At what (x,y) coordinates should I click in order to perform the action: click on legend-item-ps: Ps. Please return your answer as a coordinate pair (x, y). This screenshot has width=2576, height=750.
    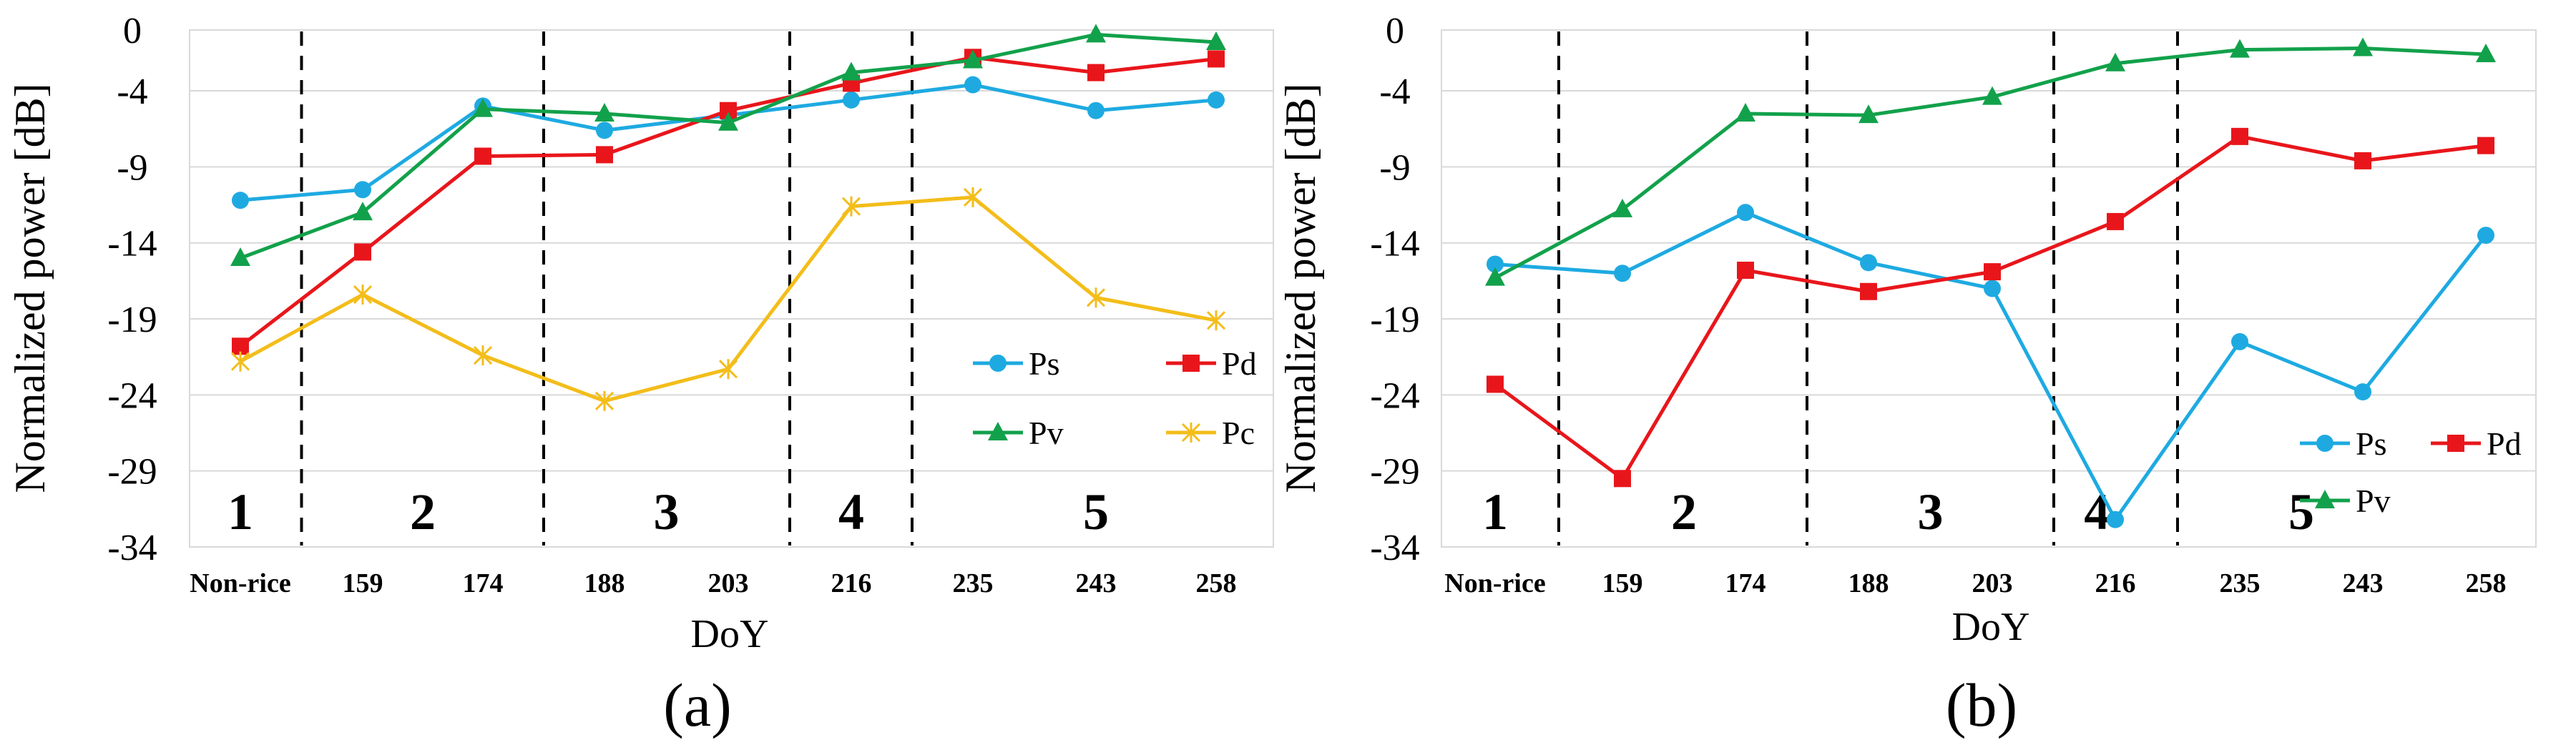
    Looking at the image, I should click on (1016, 364).